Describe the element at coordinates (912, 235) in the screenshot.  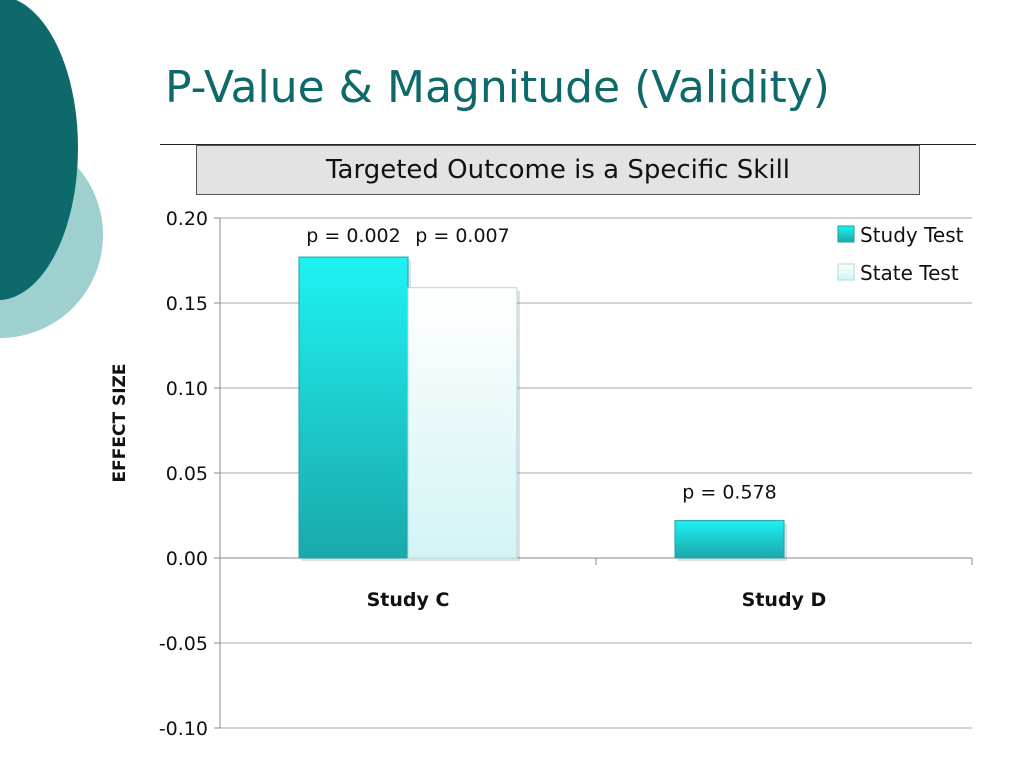
I see `legend-label: Study Test` at that location.